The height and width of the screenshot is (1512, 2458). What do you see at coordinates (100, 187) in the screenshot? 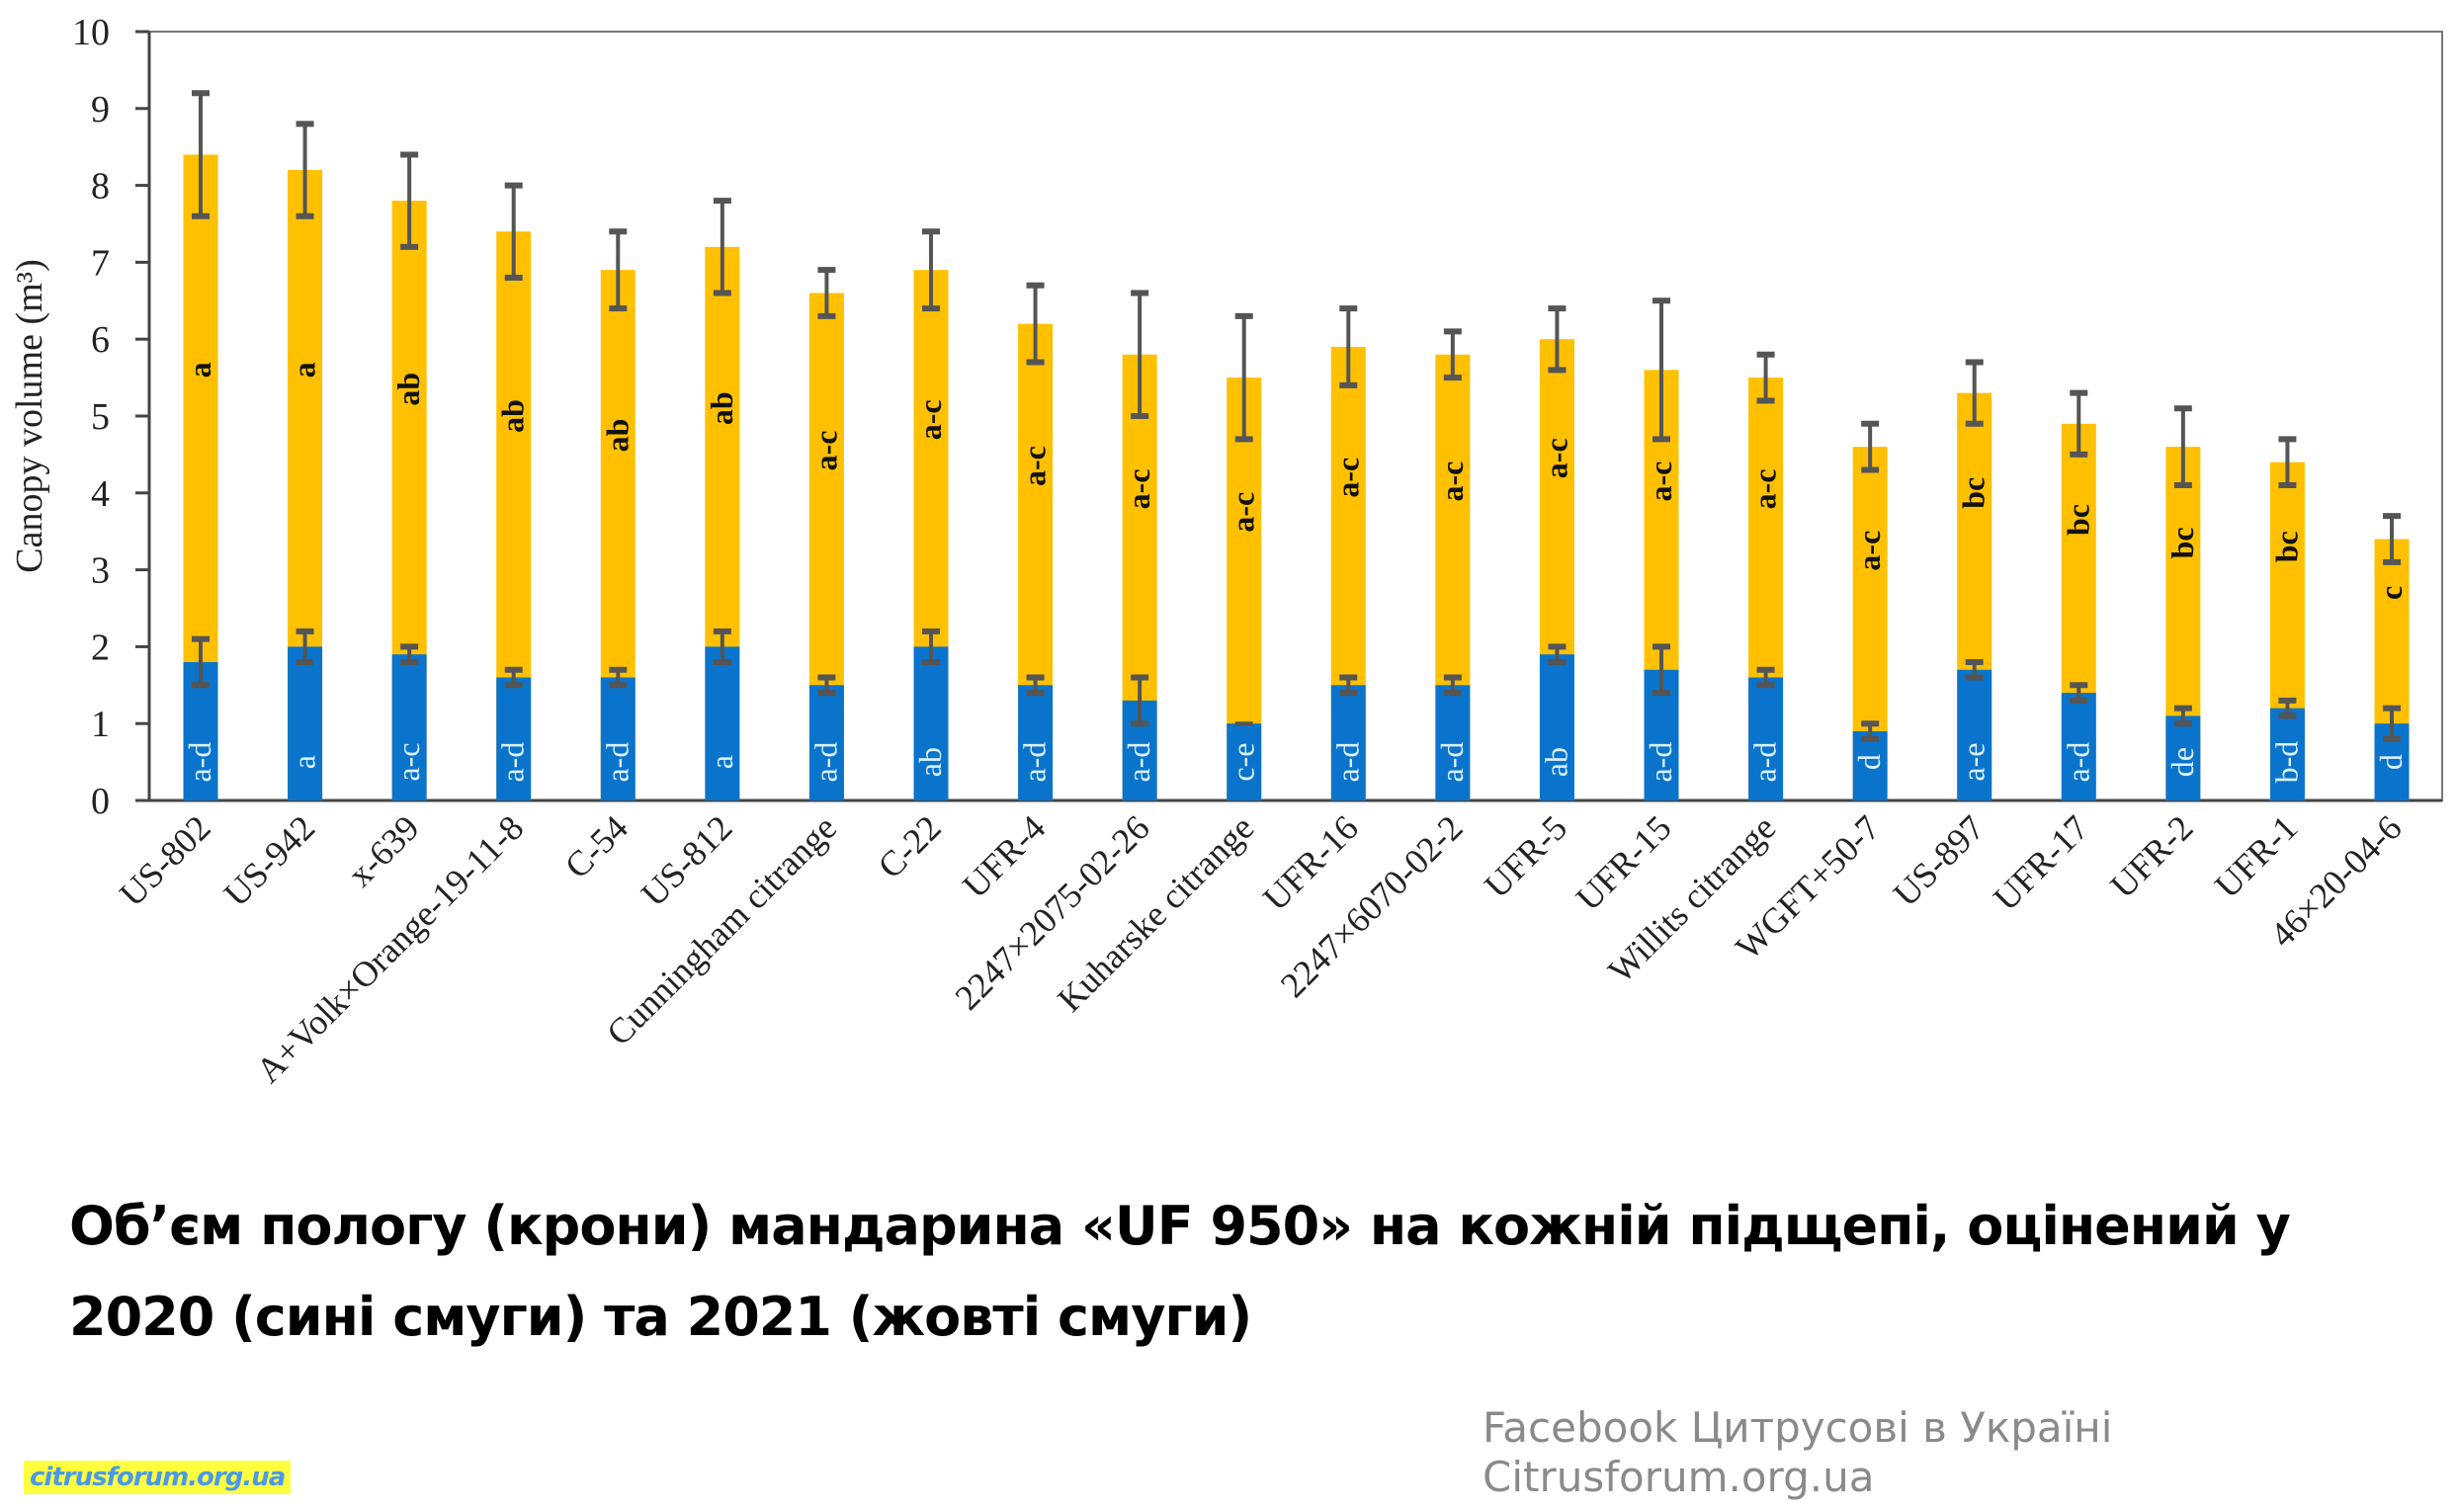
I see `y-tick-label: 8` at bounding box center [100, 187].